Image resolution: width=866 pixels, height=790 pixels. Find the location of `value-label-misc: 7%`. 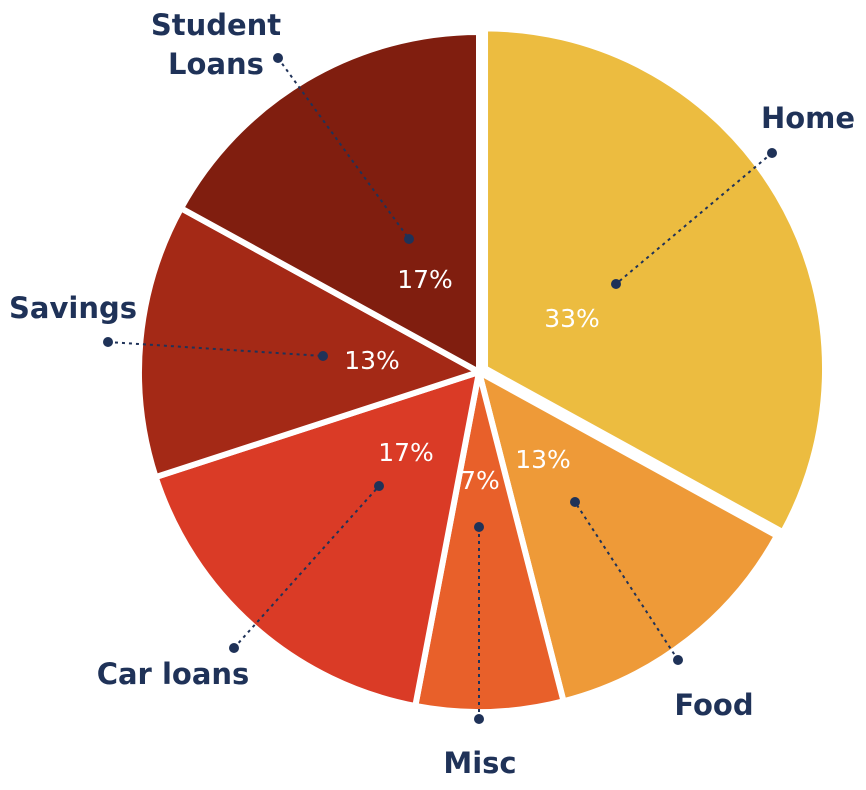

value-label-misc: 7% is located at coordinates (480, 480).